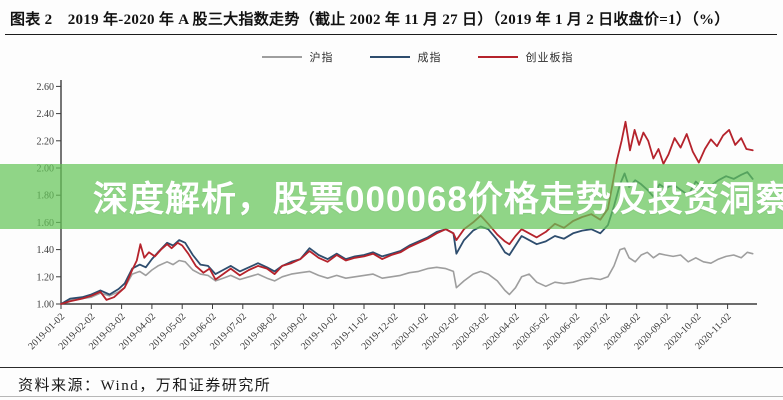 This screenshot has width=783, height=400. Describe the element at coordinates (46, 277) in the screenshot. I see `y-axis-tick-label: 1.20` at that location.